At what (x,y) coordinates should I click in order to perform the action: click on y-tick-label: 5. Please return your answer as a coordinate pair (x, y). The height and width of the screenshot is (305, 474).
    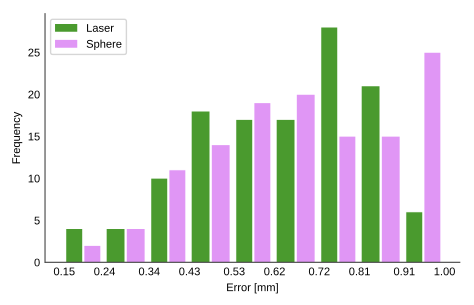
    Looking at the image, I should click on (37, 220).